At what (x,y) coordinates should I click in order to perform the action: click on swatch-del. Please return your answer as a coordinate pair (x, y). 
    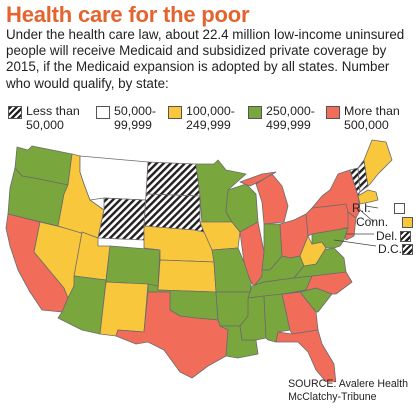
    Looking at the image, I should click on (405, 236).